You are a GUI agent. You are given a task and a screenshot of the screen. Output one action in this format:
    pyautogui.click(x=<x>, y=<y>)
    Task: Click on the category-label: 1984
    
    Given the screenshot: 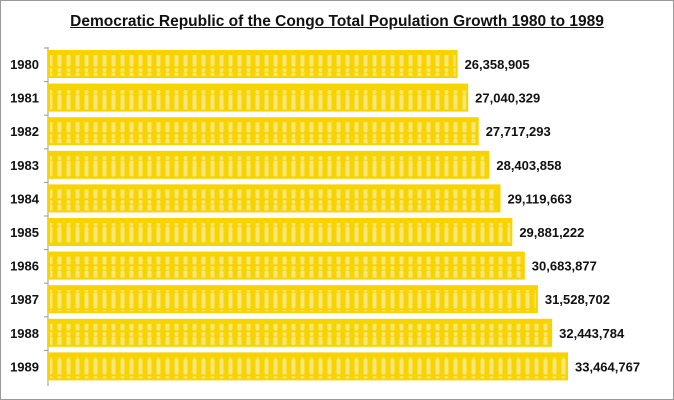 What is the action you would take?
    pyautogui.click(x=25, y=198)
    